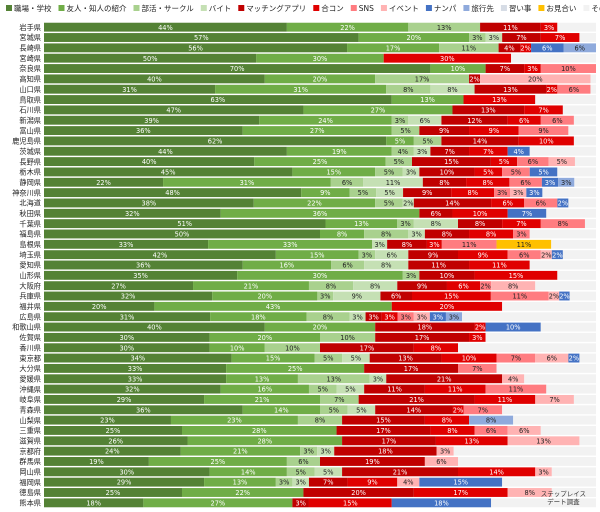 This screenshot has height=512, width=600. Describe the element at coordinates (30, 244) in the screenshot. I see `category-label: 島根県` at that location.